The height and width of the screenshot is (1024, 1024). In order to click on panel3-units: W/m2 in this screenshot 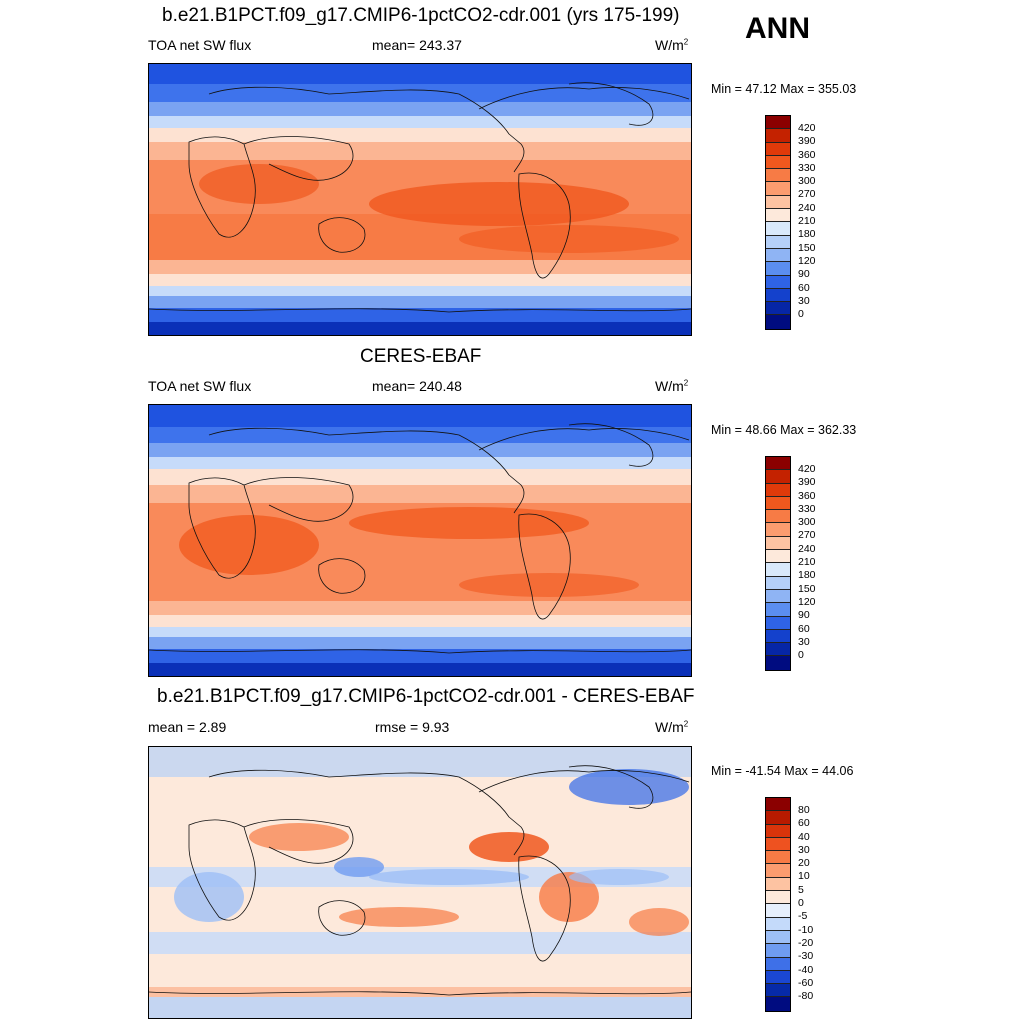, I will do `click(672, 727)`.